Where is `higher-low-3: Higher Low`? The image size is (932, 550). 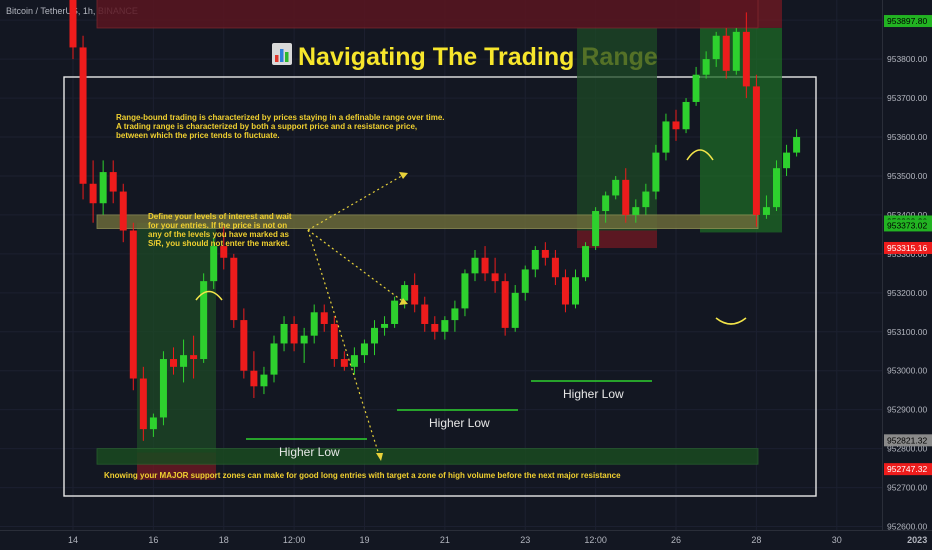 higher-low-3: Higher Low is located at coordinates (591, 390).